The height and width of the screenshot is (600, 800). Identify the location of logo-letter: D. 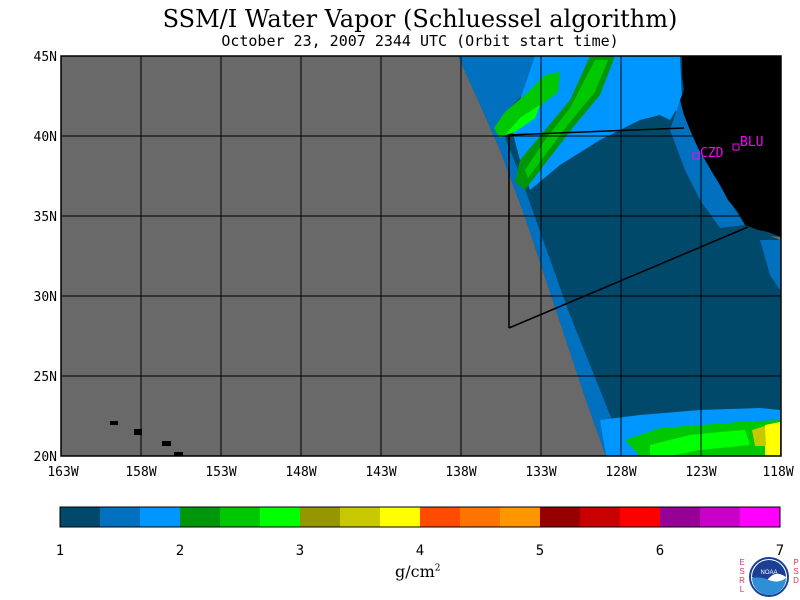
(796, 580).